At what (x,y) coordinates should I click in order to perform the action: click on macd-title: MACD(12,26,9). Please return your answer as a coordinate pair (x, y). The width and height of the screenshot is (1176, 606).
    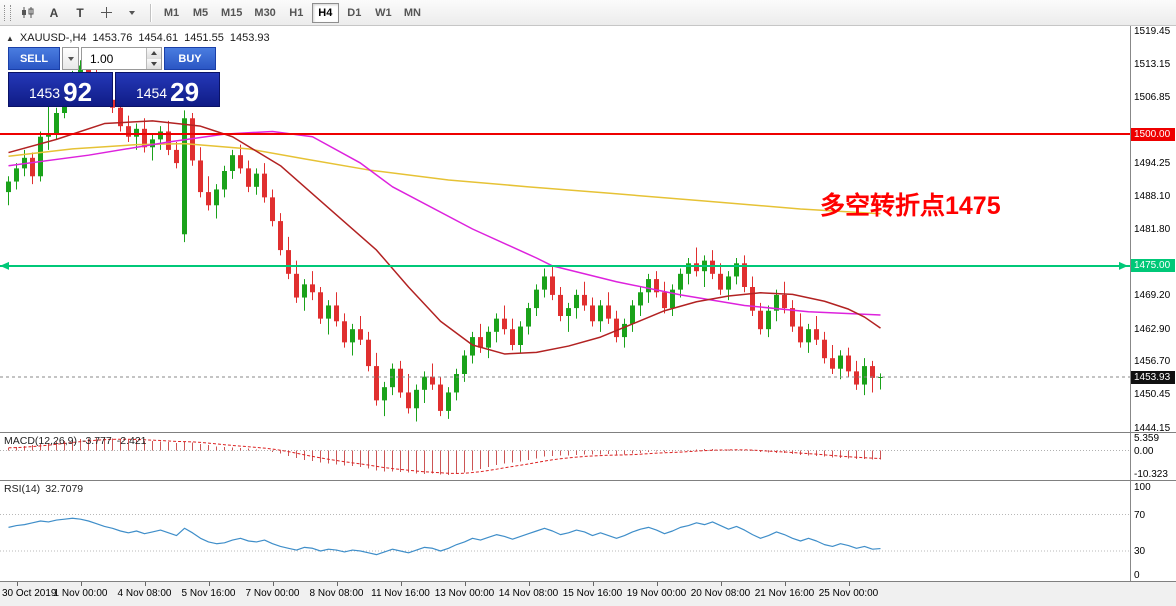
    Looking at the image, I should click on (40, 441).